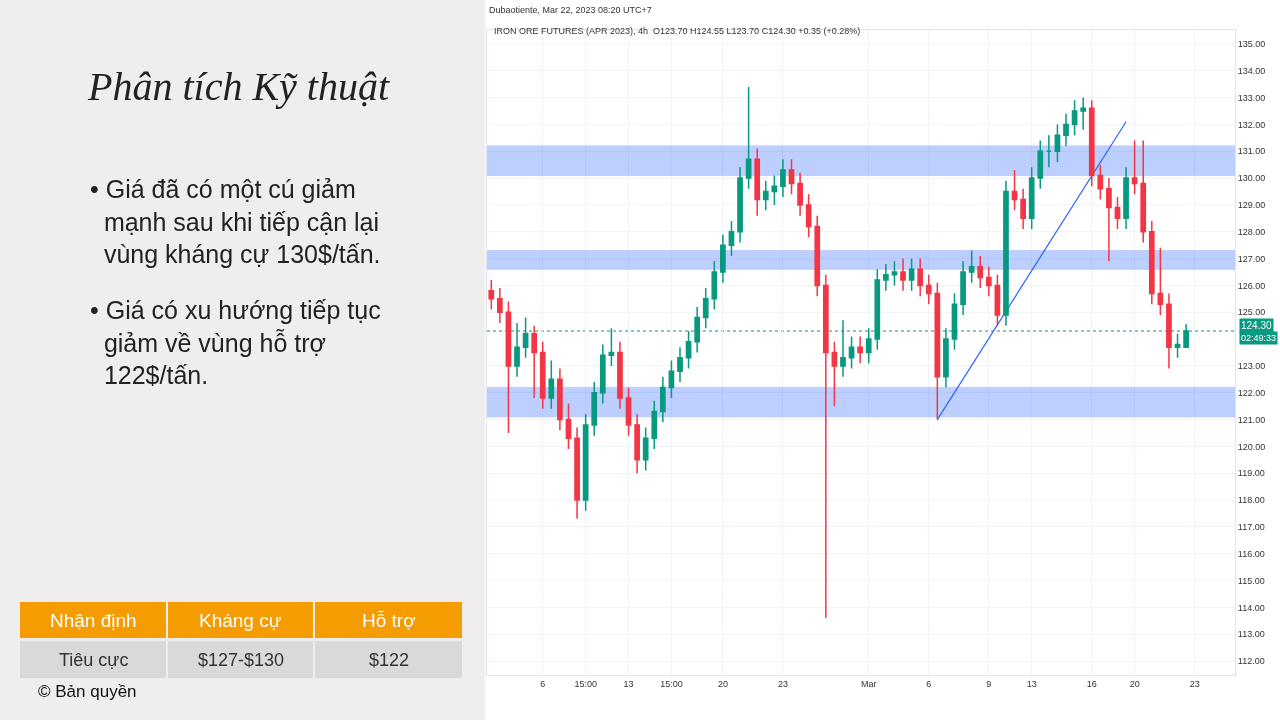 This screenshot has height=720, width=1280. Describe the element at coordinates (1251, 70) in the screenshot. I see `y-tick-label: 134.00` at that location.